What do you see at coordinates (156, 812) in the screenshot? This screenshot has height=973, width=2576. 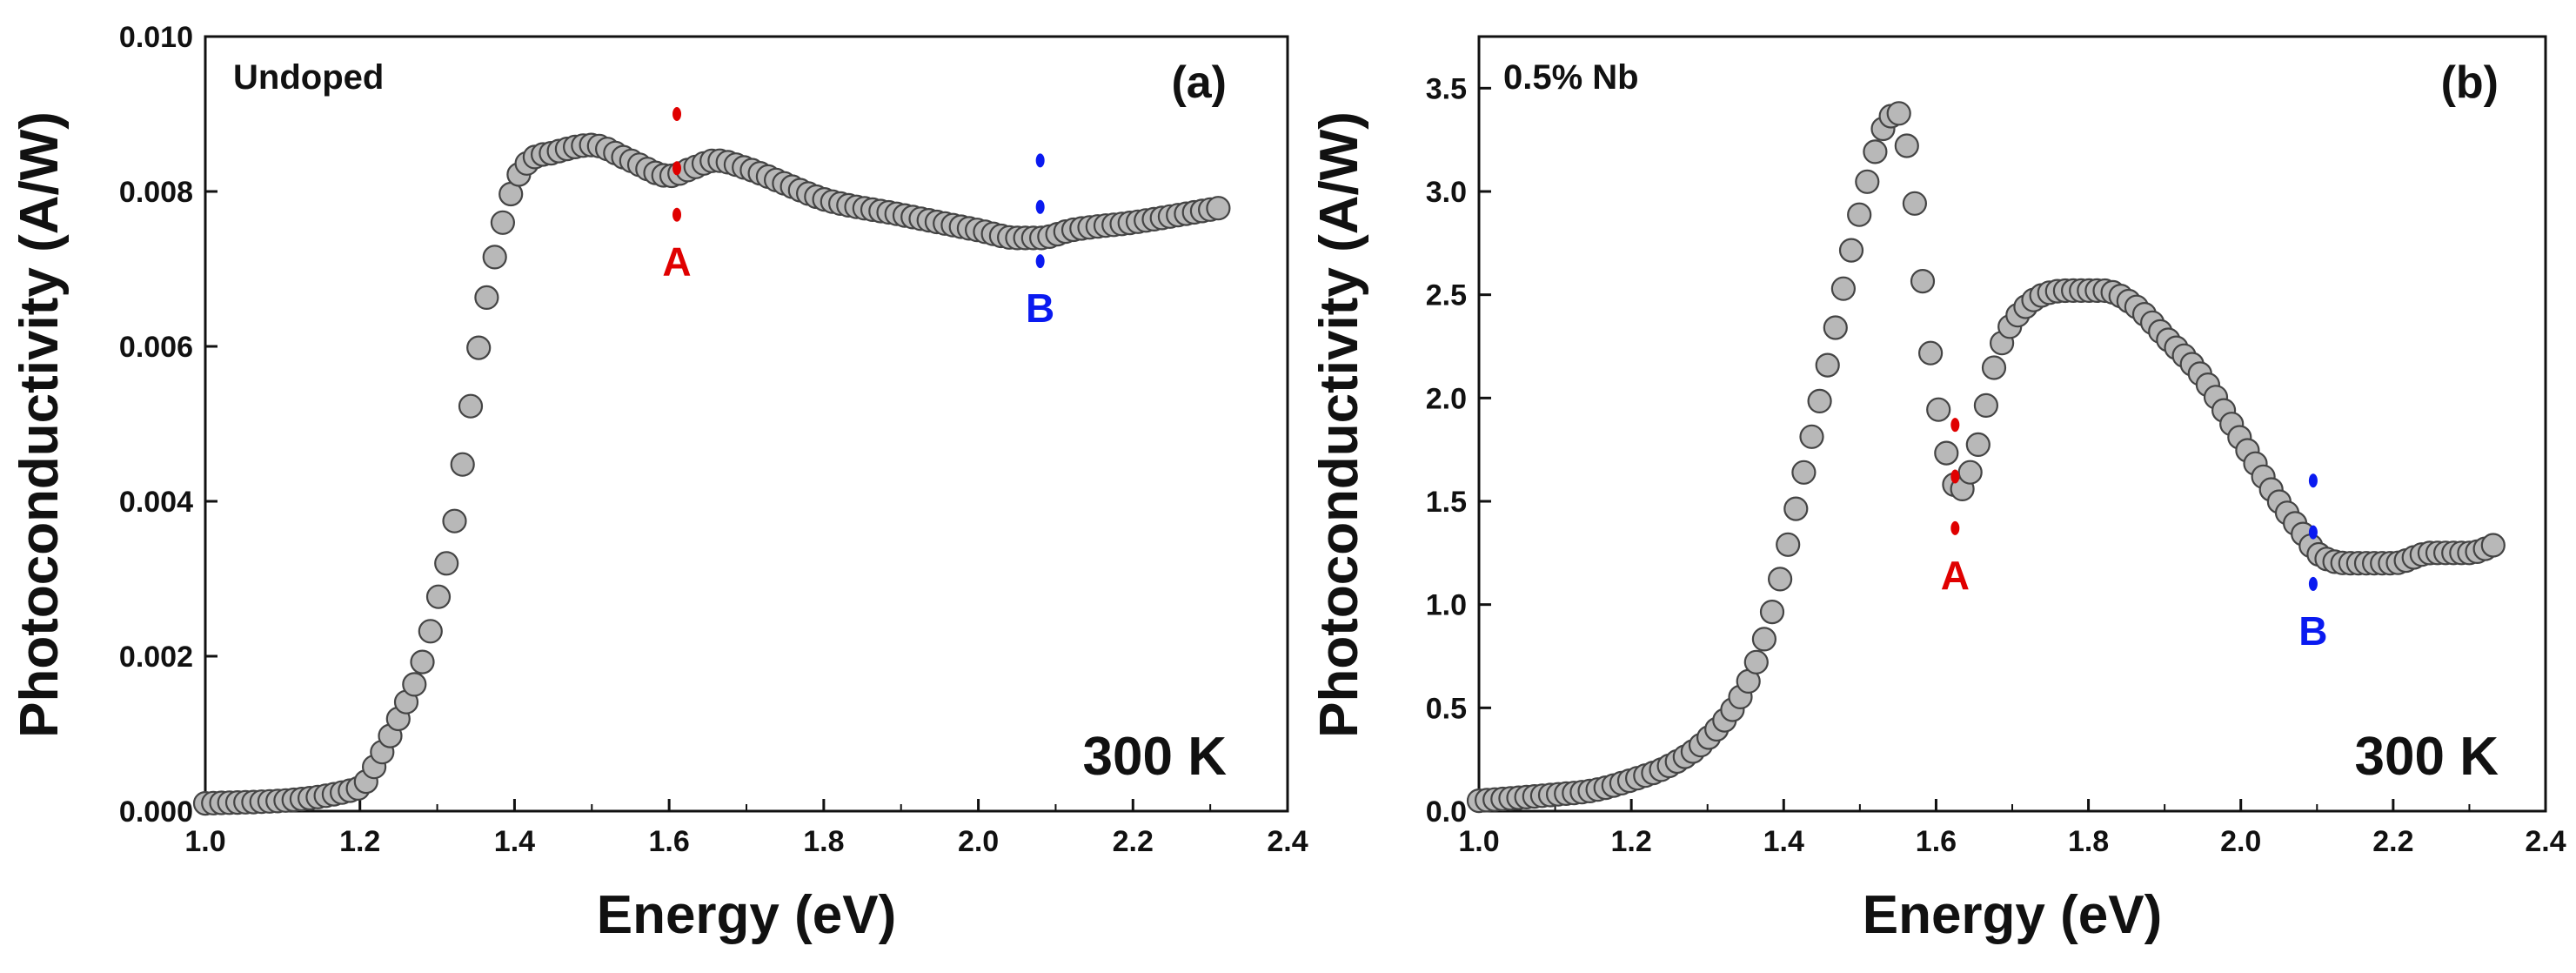 I see `y-tick-label: 0.000` at bounding box center [156, 812].